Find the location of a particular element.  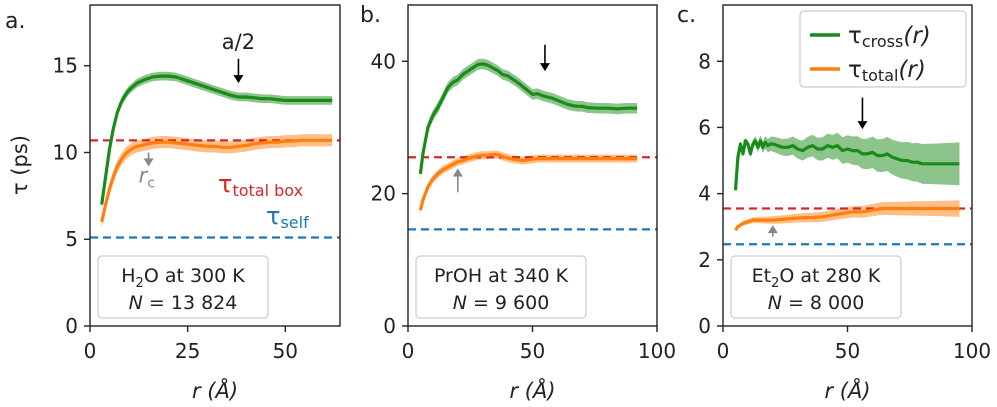

annotation-rc-sub: c is located at coordinates (151, 183).